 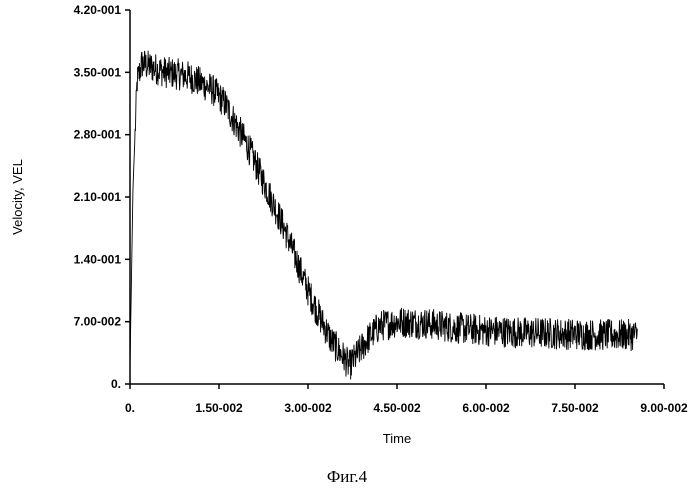 What do you see at coordinates (98, 72) in the screenshot?
I see `y-tick-label: 3.50-001` at bounding box center [98, 72].